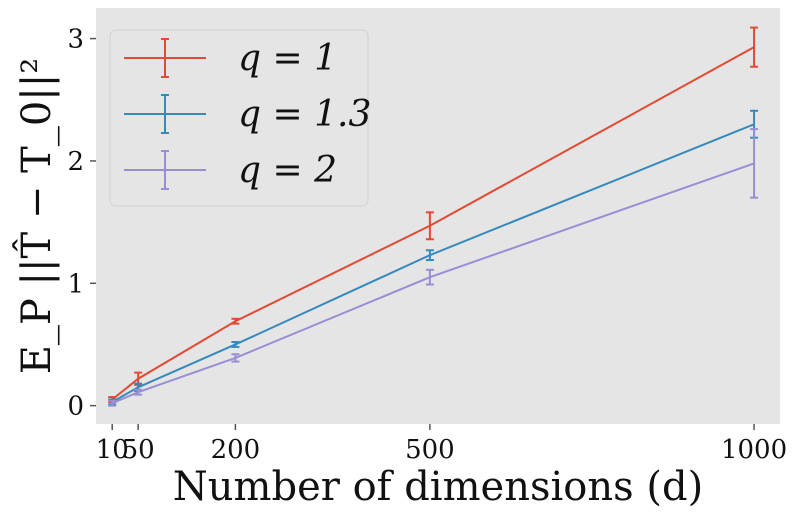 Image resolution: width=793 pixels, height=516 pixels. What do you see at coordinates (37, 216) in the screenshot?
I see `y-axis-label: E_P ||T̂ − T_0||²` at bounding box center [37, 216].